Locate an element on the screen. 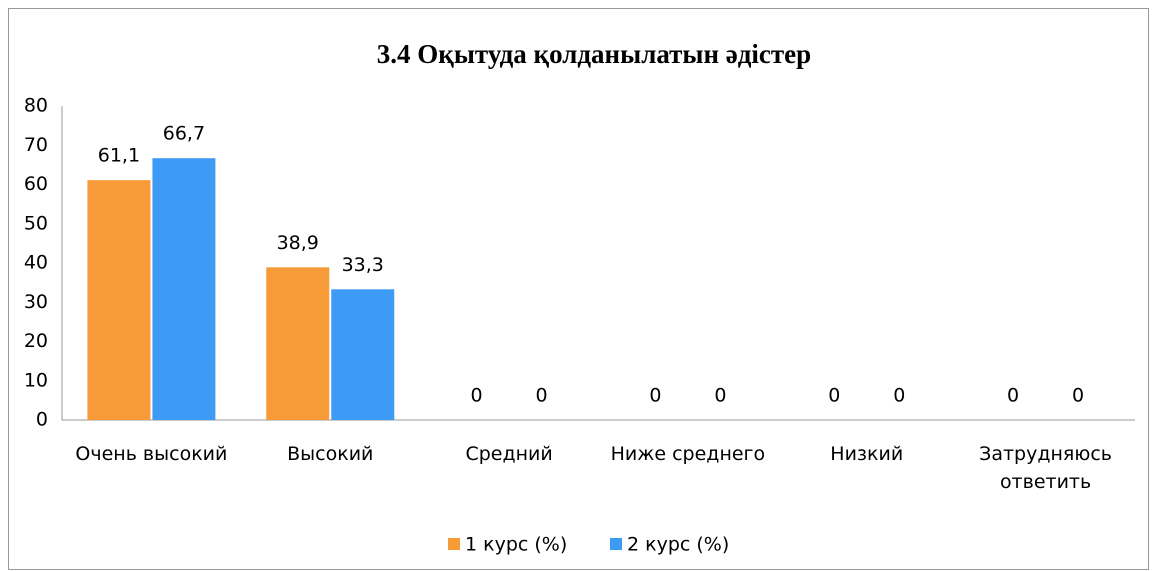 The height and width of the screenshot is (571, 1153). y-tick-label: 10 is located at coordinates (36, 380).